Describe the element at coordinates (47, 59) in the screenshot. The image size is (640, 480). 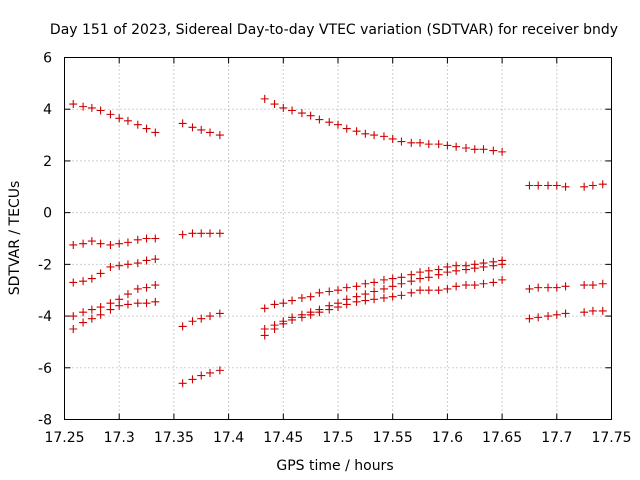
I see `y-tick-label: 6` at that location.